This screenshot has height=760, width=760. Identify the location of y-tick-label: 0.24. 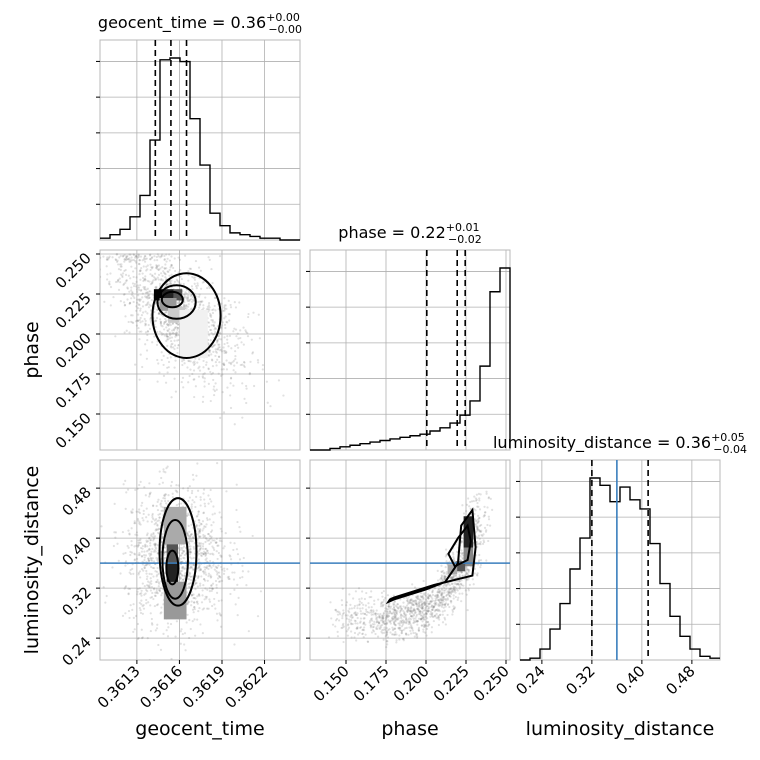
(76, 651).